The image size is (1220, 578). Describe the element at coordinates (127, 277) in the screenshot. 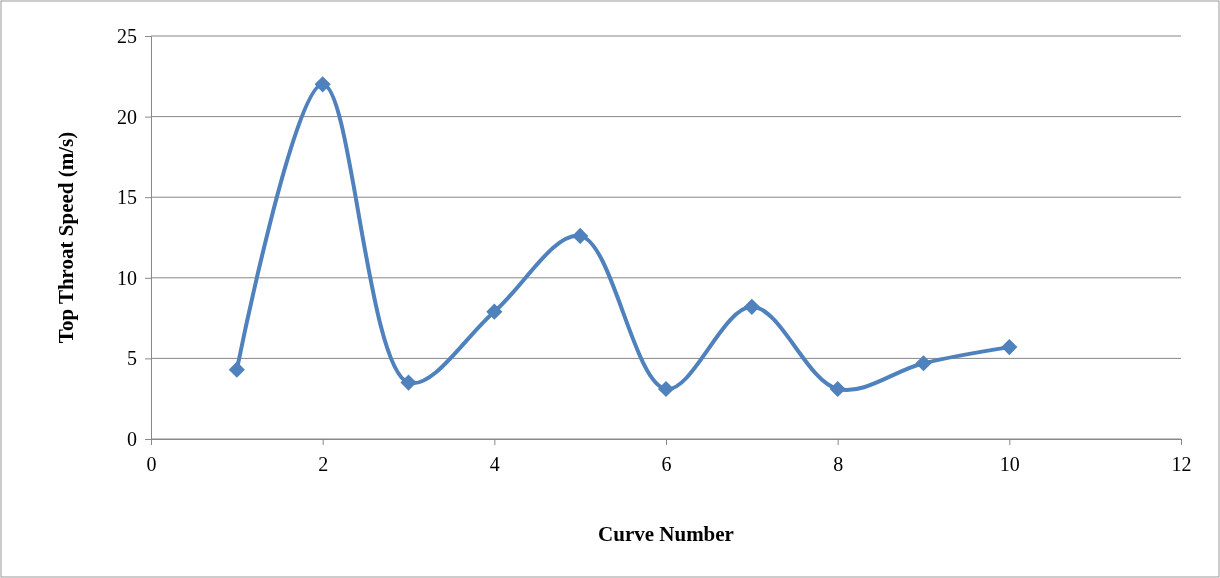

I see `y-tick-label: 10` at that location.